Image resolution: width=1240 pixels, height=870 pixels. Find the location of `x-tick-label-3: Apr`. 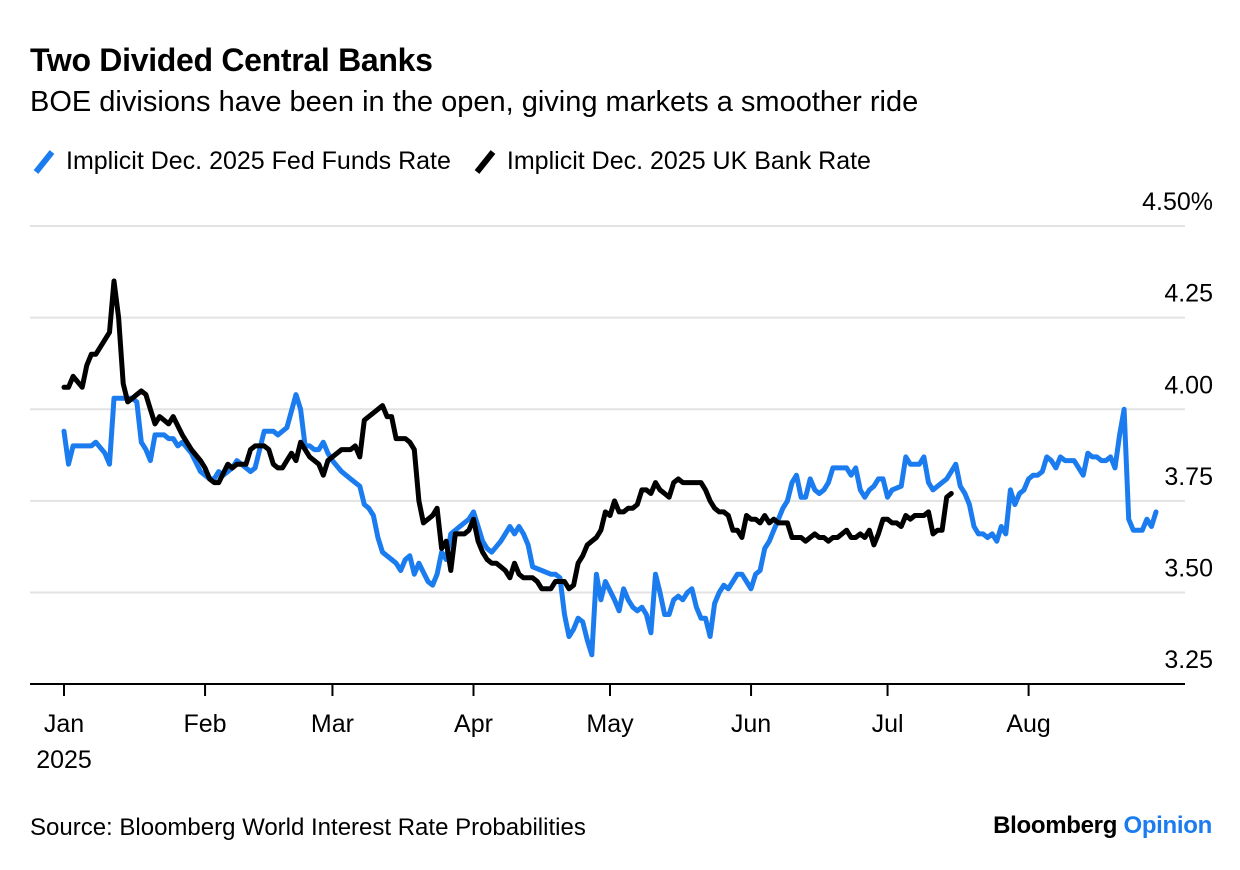

x-tick-label-3: Apr is located at coordinates (473, 724).